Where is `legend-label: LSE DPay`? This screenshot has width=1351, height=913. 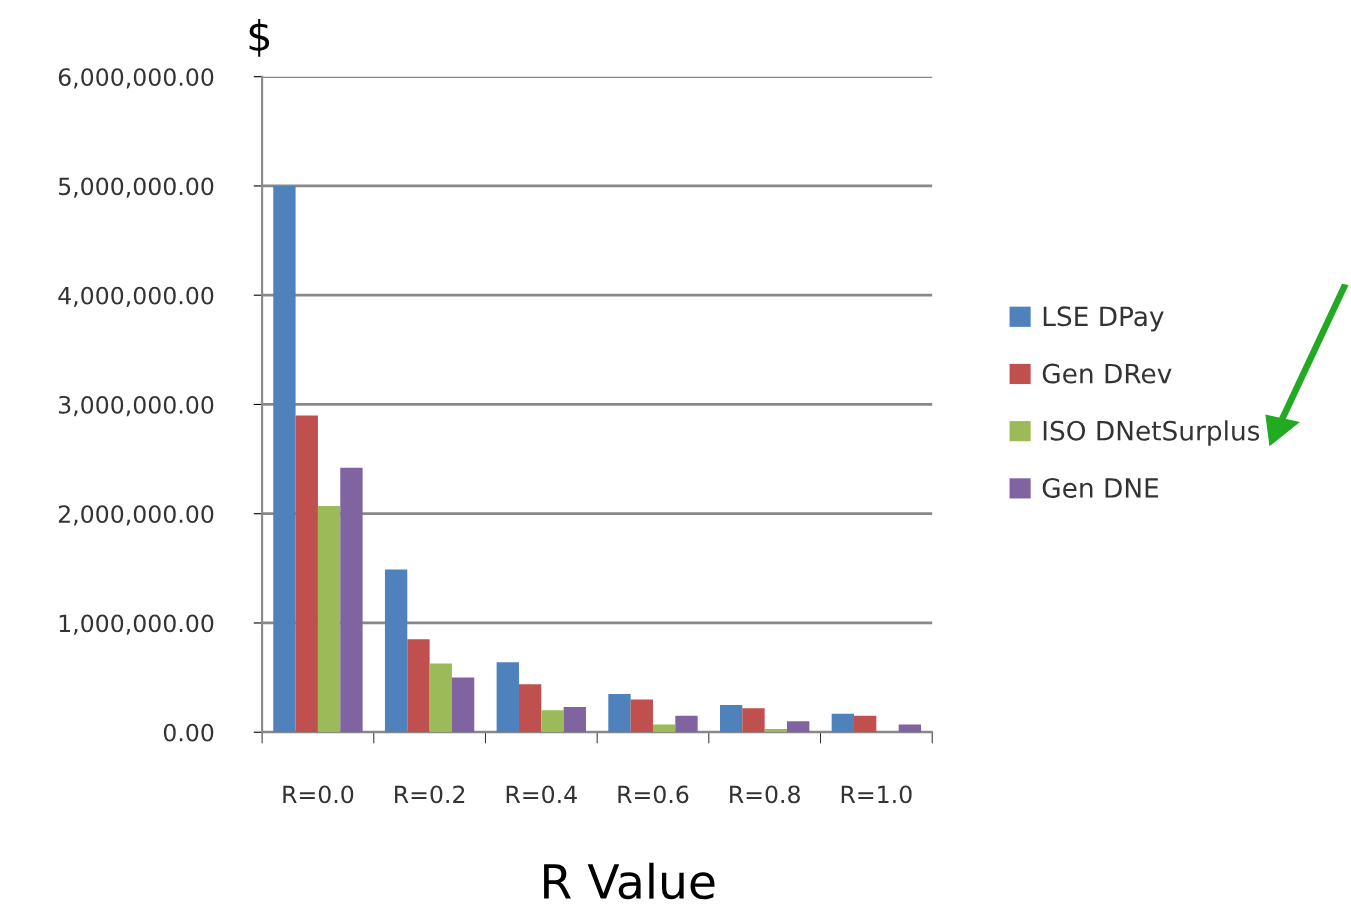
legend-label: LSE DPay is located at coordinates (1103, 319).